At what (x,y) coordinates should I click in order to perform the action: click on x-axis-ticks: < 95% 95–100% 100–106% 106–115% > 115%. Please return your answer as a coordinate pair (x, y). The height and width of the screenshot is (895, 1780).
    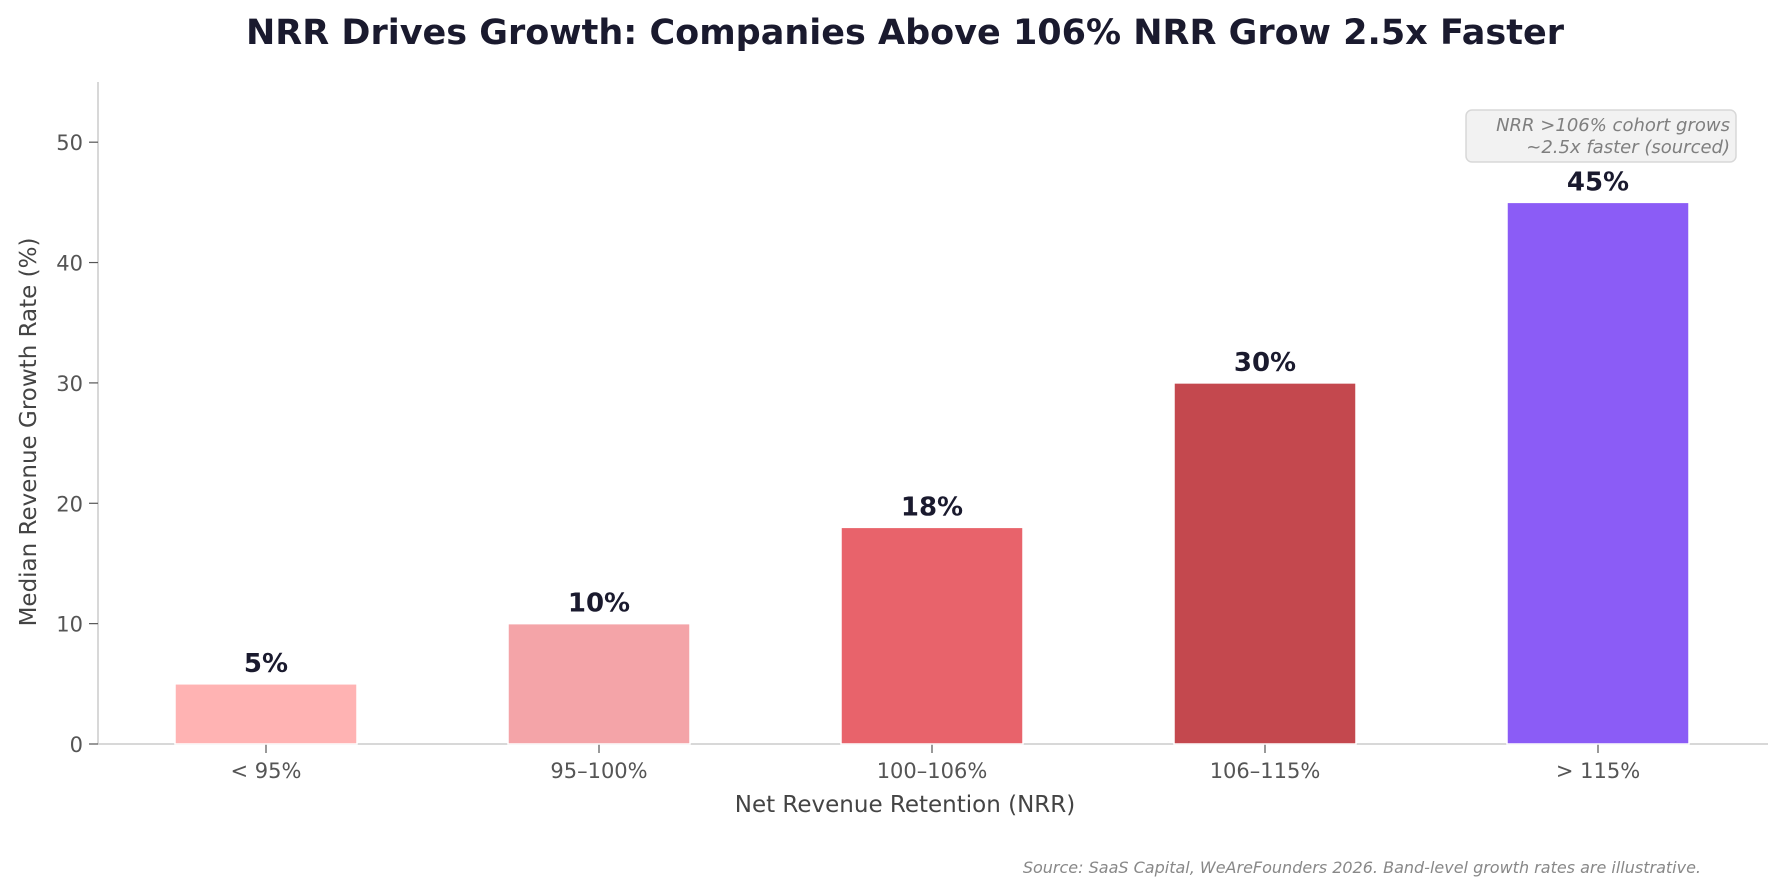
    Looking at the image, I should click on (935, 763).